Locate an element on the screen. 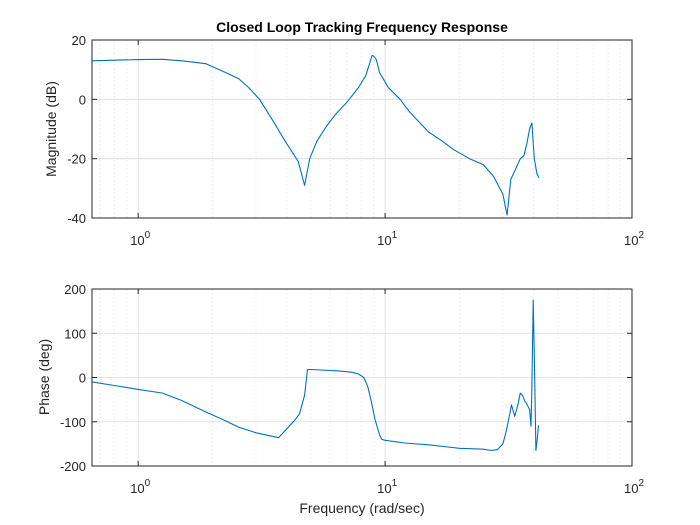 The width and height of the screenshot is (700, 525). magnitude-y-tick-label: 0 is located at coordinates (82, 99).